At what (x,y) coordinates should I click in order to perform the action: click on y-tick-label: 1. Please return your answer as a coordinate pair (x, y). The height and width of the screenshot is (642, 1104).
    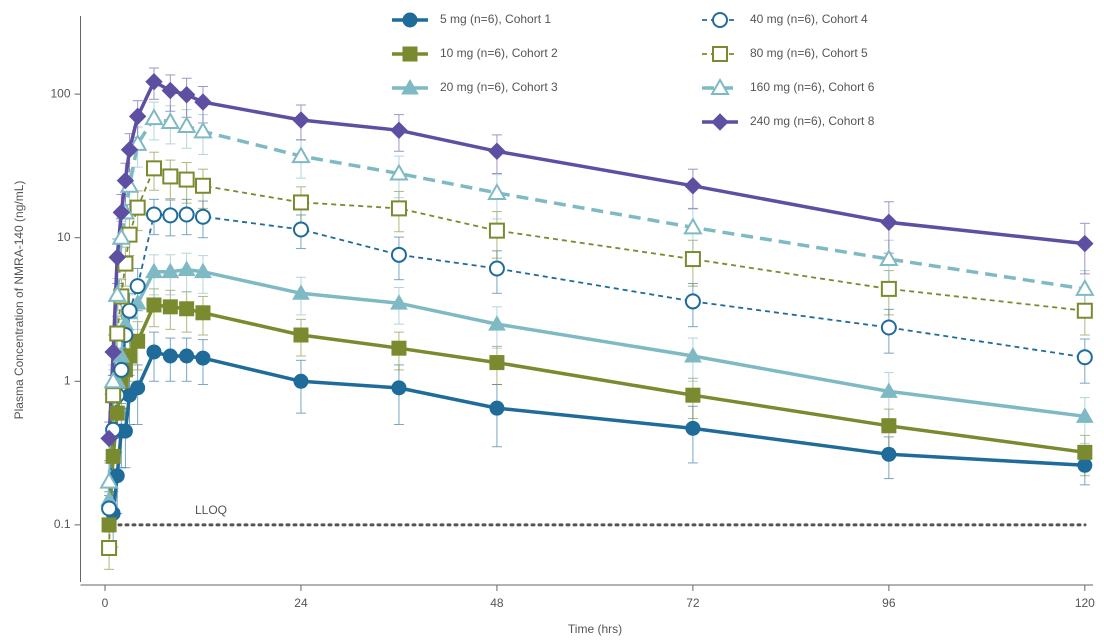
    Looking at the image, I should click on (67, 380).